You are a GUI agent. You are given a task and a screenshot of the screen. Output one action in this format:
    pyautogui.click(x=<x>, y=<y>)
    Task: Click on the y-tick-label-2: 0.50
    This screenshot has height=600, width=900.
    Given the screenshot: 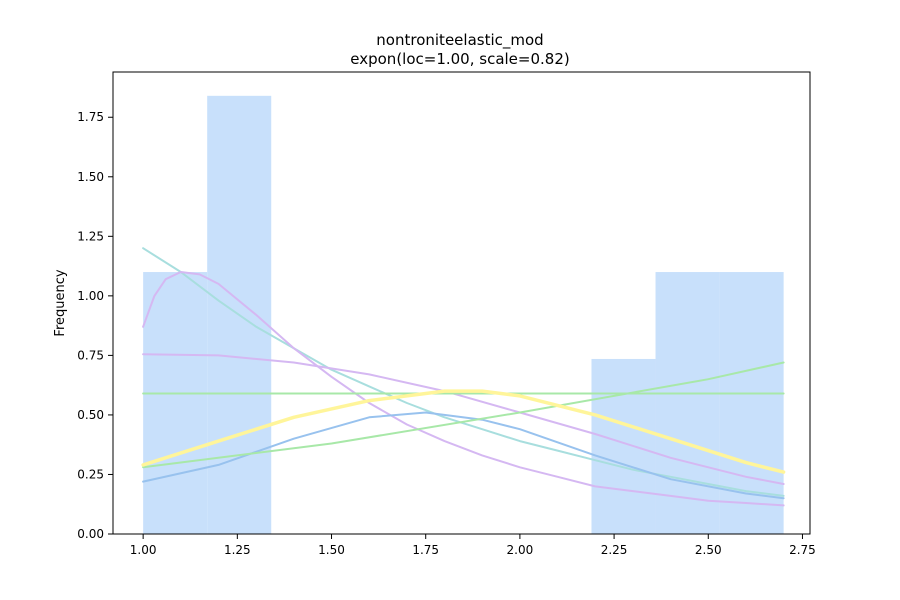 What is the action you would take?
    pyautogui.click(x=90, y=415)
    